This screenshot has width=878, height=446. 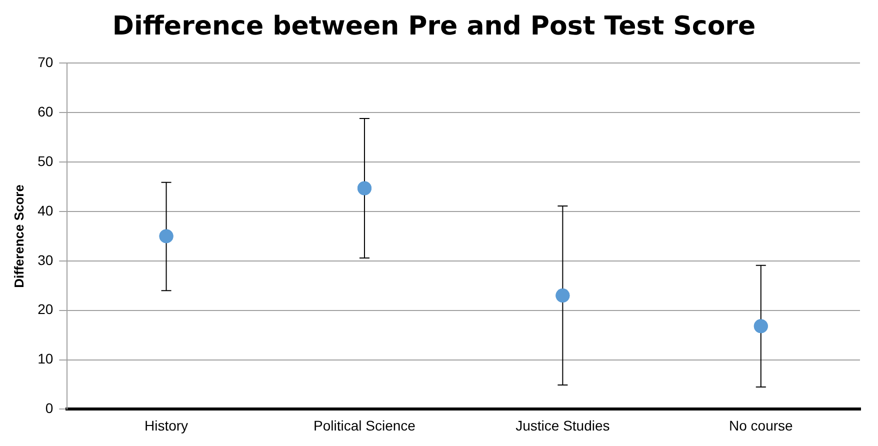 What do you see at coordinates (46, 111) in the screenshot?
I see `y-tick-label: 60` at bounding box center [46, 111].